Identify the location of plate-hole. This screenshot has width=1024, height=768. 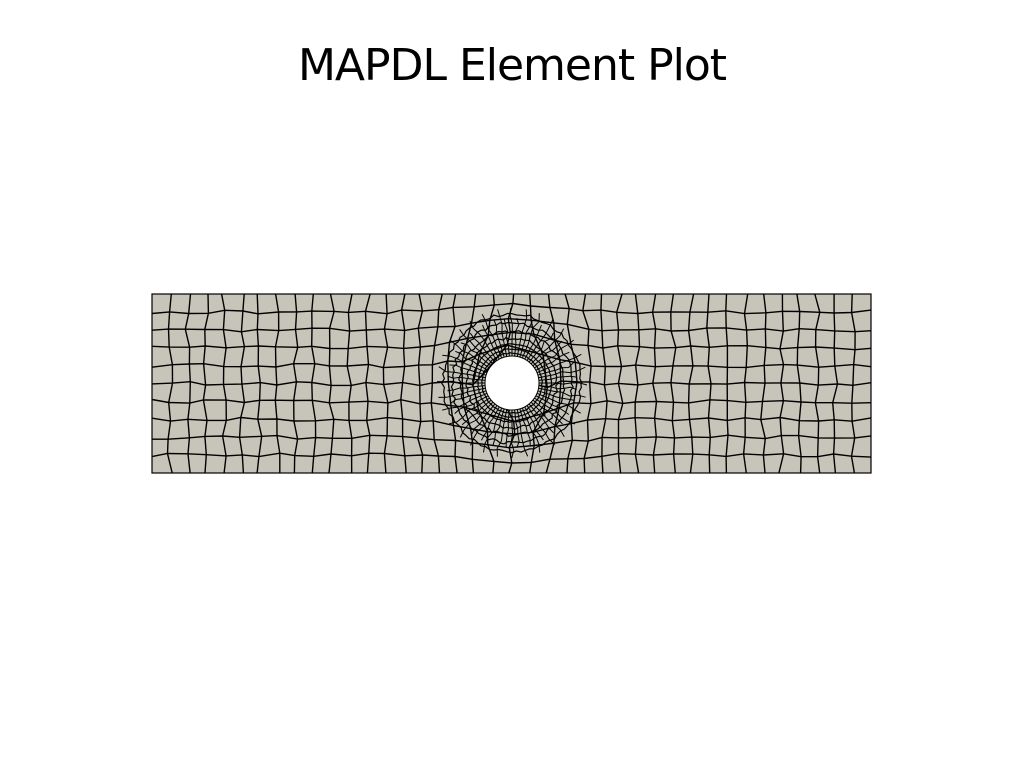
(512, 383).